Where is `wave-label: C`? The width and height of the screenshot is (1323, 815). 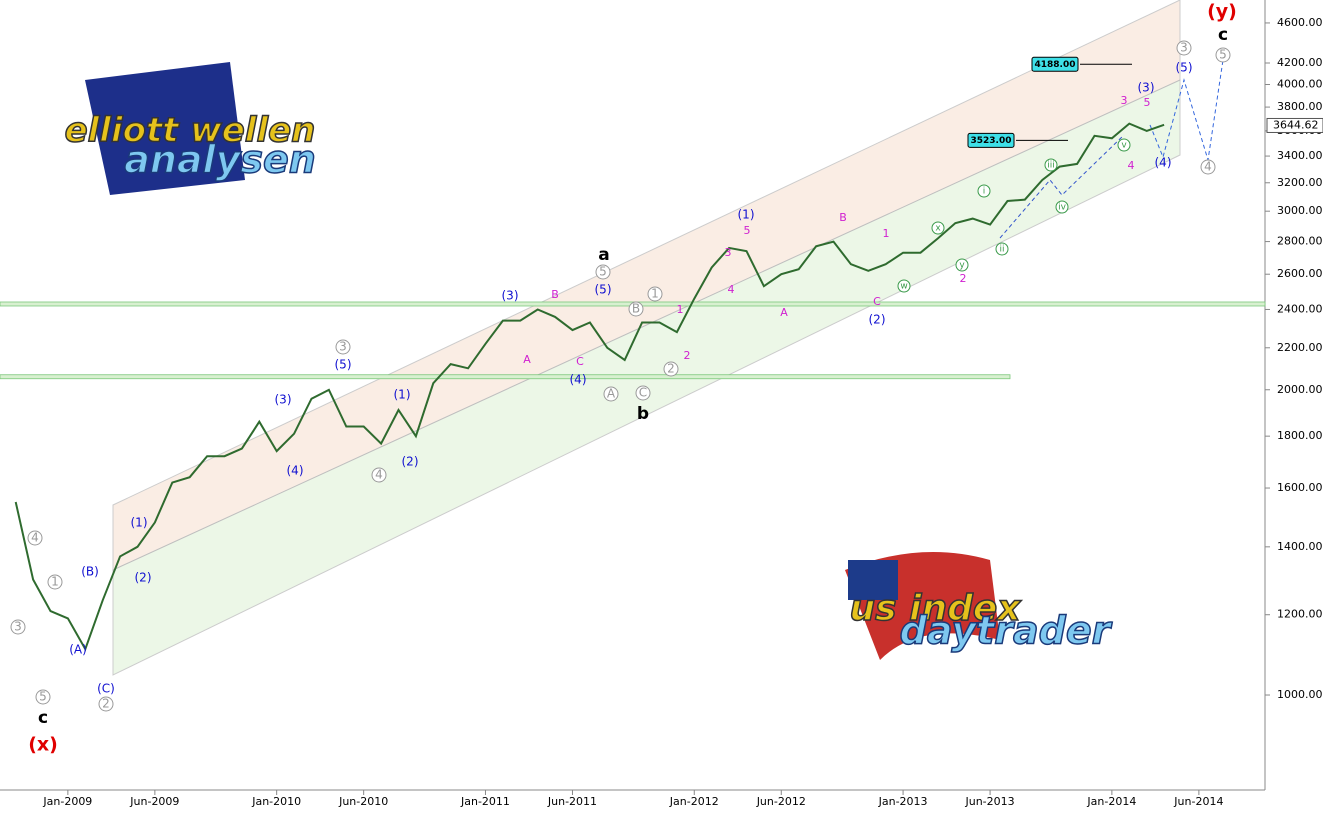
wave-label: C is located at coordinates (580, 361).